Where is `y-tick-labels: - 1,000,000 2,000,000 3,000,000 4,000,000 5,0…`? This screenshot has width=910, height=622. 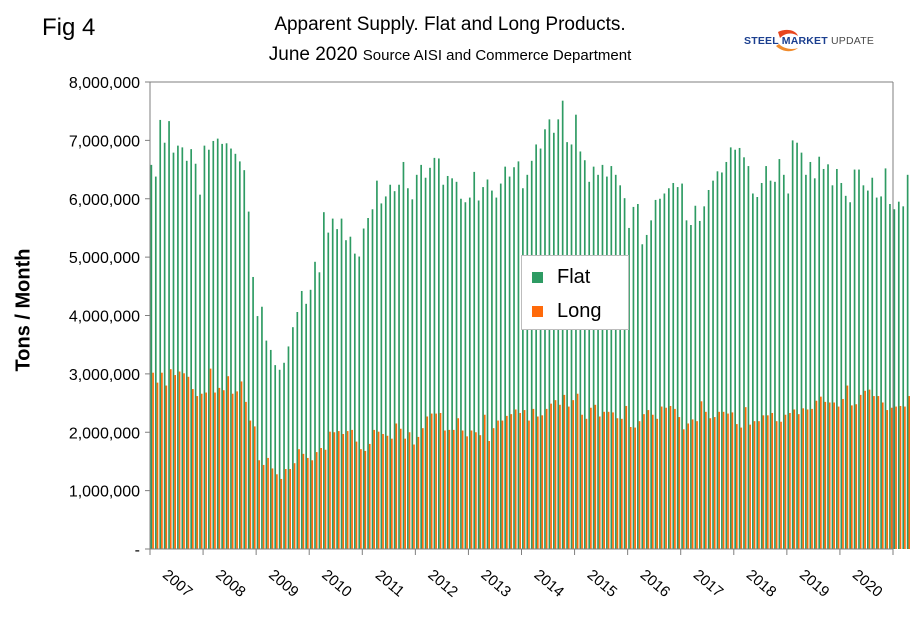
y-tick-labels: - 1,000,000 2,000,000 3,000,000 4,000,000 5,0… is located at coordinates (104, 317).